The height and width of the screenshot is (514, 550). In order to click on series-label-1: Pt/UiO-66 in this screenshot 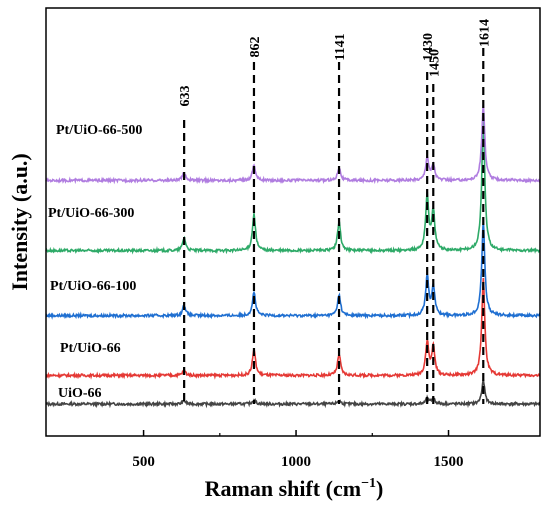, I will do `click(90, 348)`.